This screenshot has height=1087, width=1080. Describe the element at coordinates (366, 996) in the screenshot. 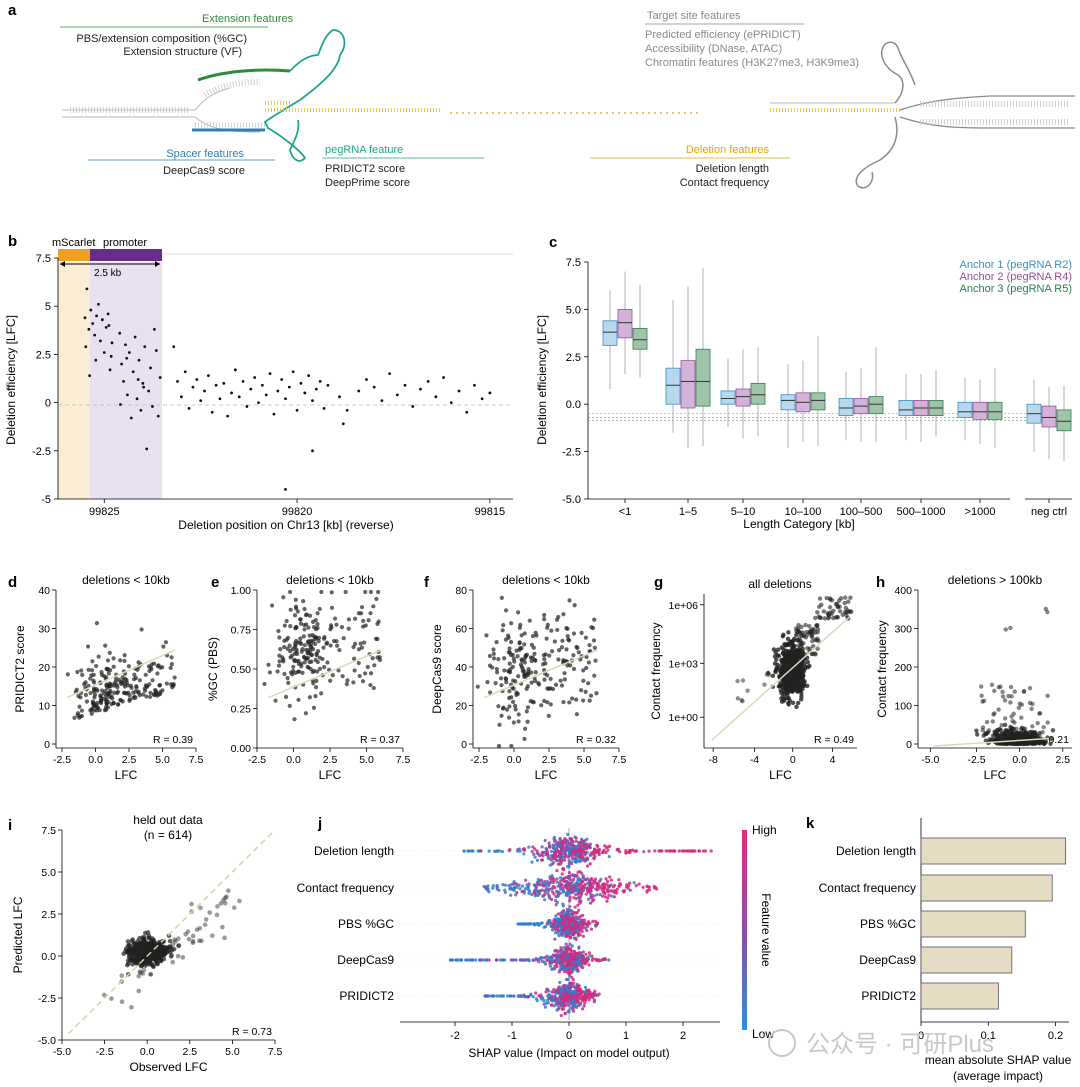

I see `j-feature-label: PRIDICT2` at that location.